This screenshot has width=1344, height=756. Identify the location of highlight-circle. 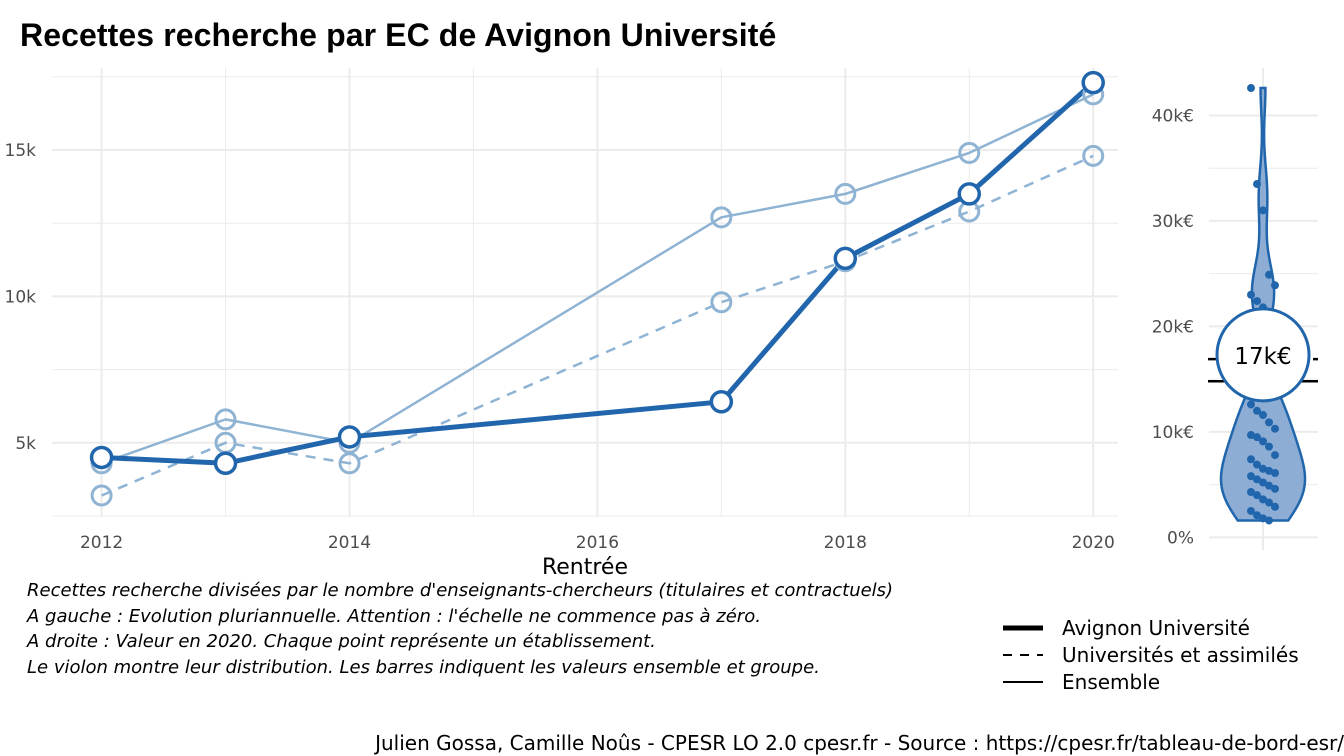
(1263, 355).